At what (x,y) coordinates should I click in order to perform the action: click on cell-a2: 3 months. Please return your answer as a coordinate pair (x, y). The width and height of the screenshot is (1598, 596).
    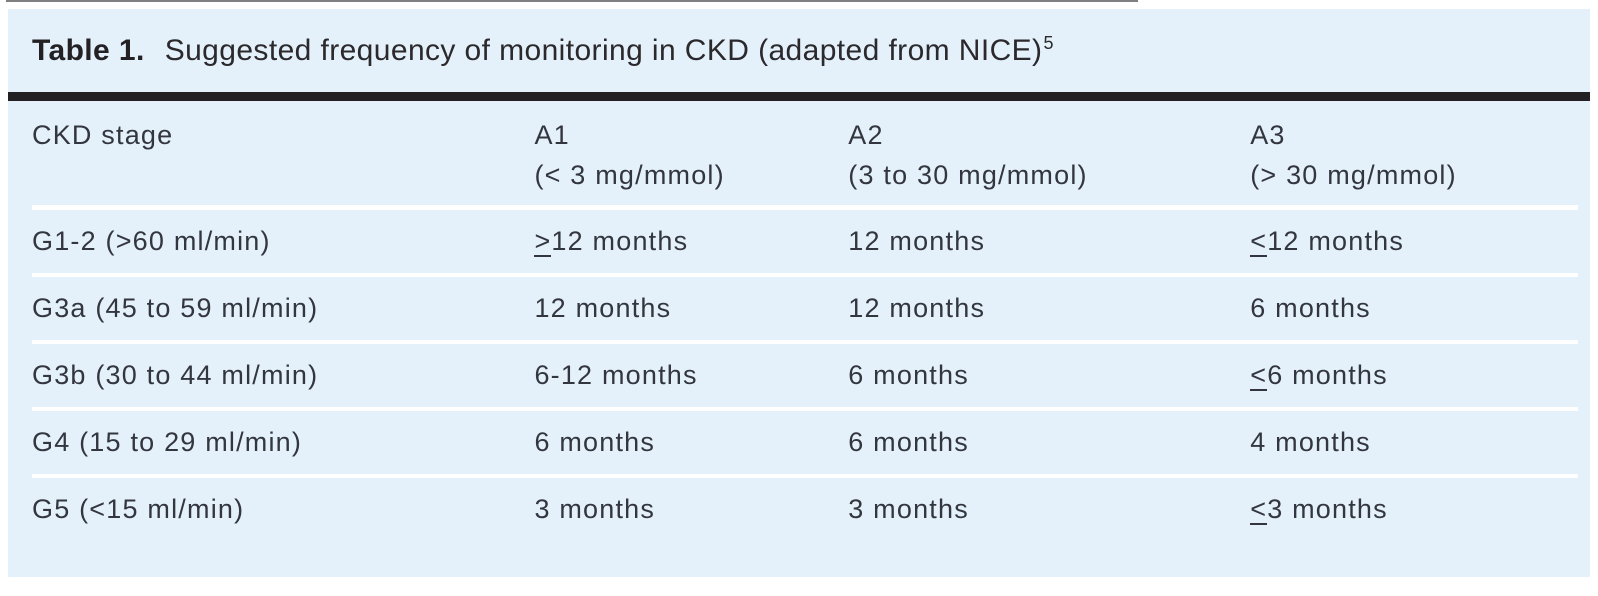
    Looking at the image, I should click on (908, 509).